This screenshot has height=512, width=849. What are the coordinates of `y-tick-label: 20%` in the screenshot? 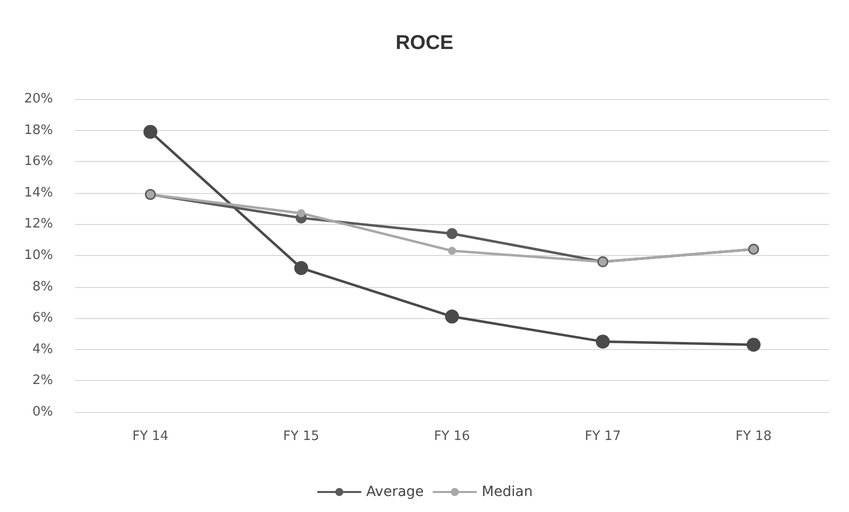 It's located at (38, 99).